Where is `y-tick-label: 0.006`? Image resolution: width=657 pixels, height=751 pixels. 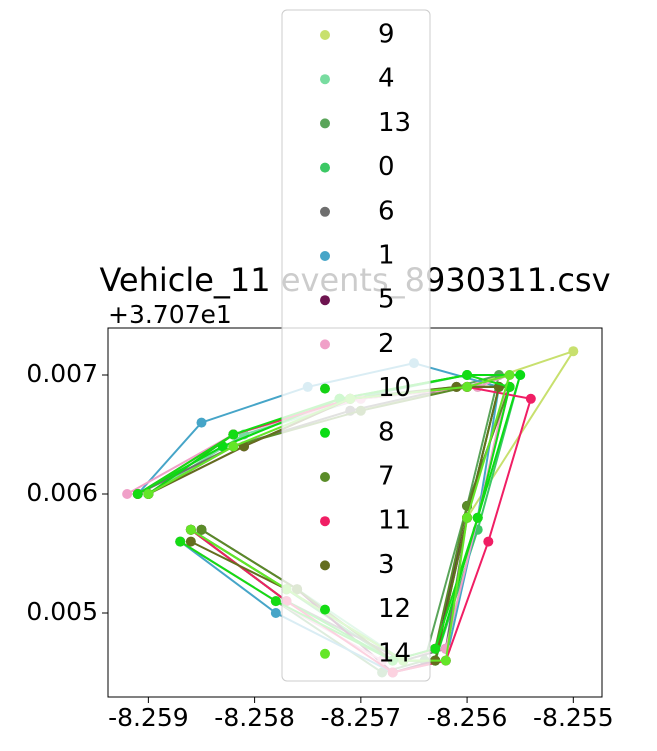
y-tick-label: 0.006 is located at coordinates (62, 492).